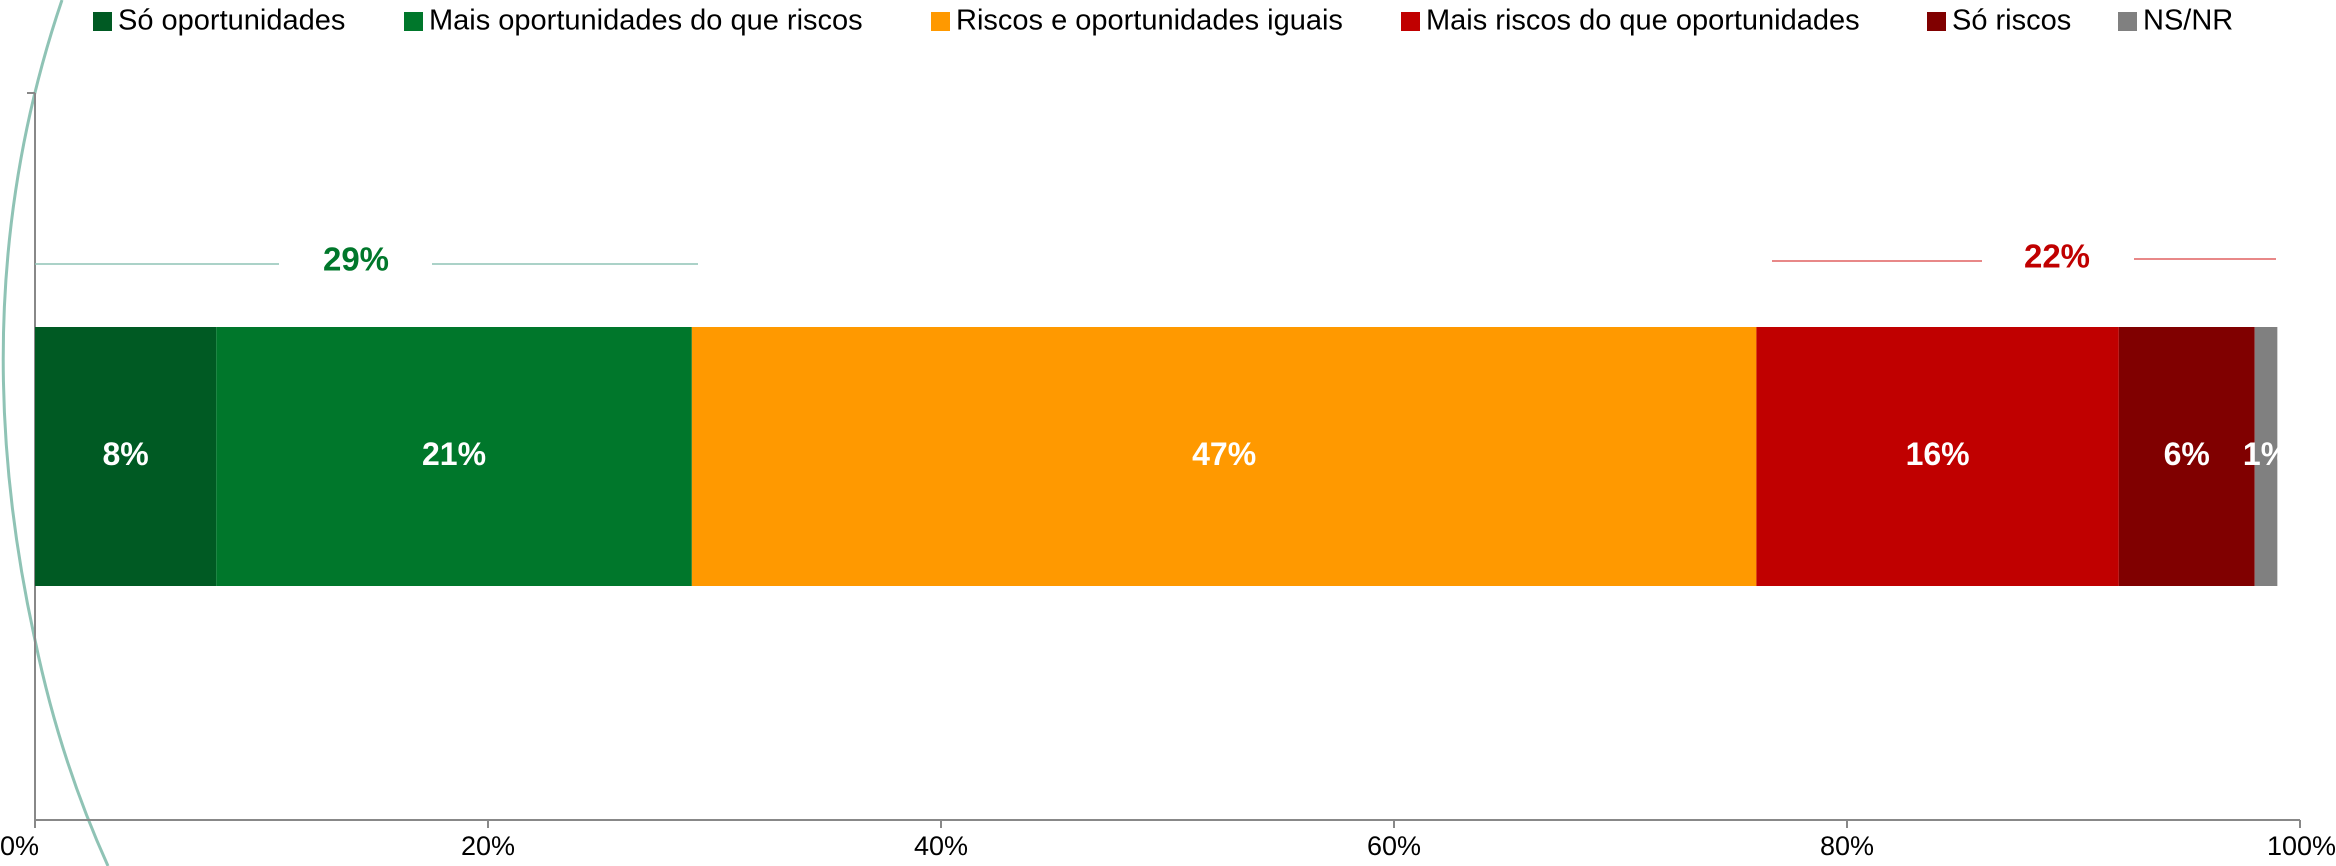  I want to click on data-label: 21%, so click(454, 454).